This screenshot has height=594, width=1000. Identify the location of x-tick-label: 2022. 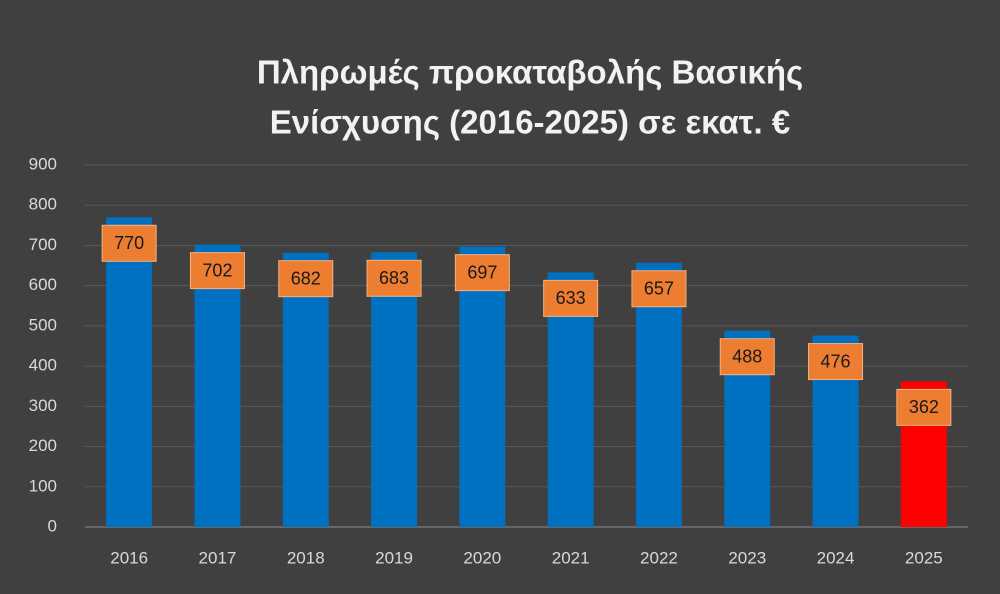
(659, 557).